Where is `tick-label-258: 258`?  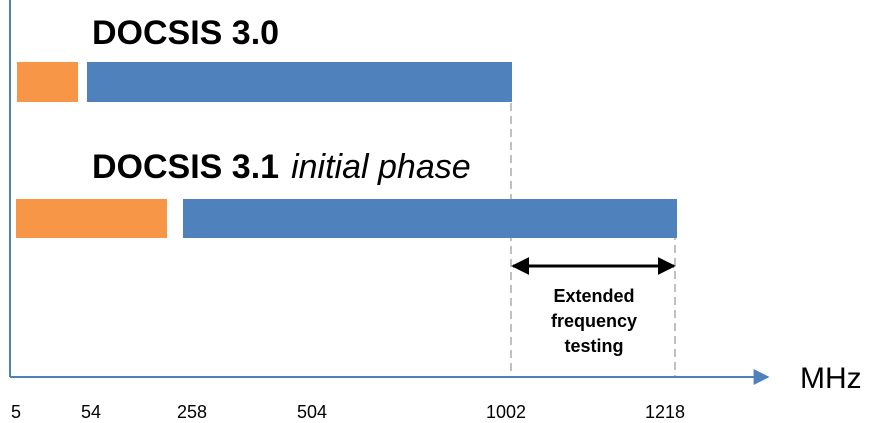 tick-label-258: 258 is located at coordinates (192, 412).